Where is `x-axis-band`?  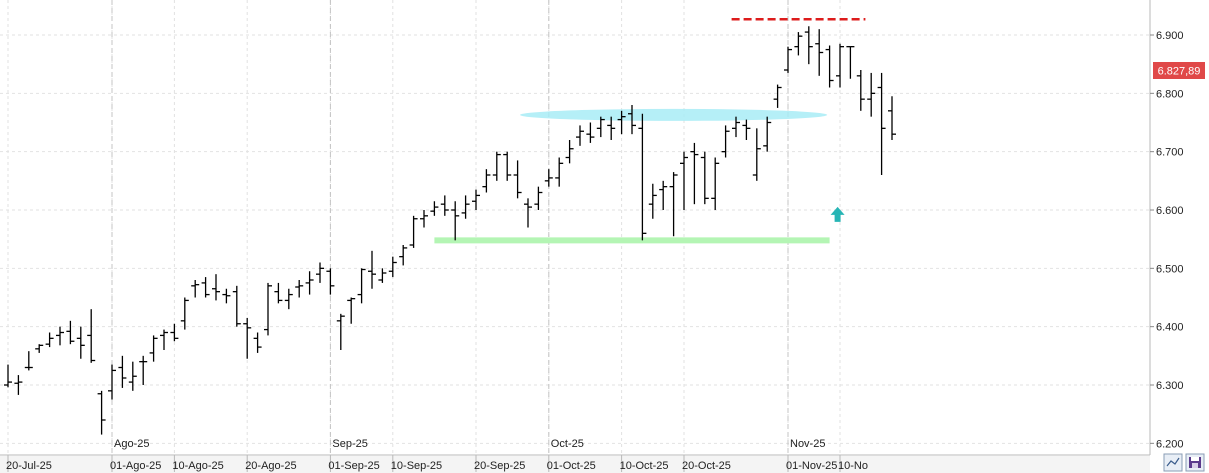
x-axis-band is located at coordinates (575, 464).